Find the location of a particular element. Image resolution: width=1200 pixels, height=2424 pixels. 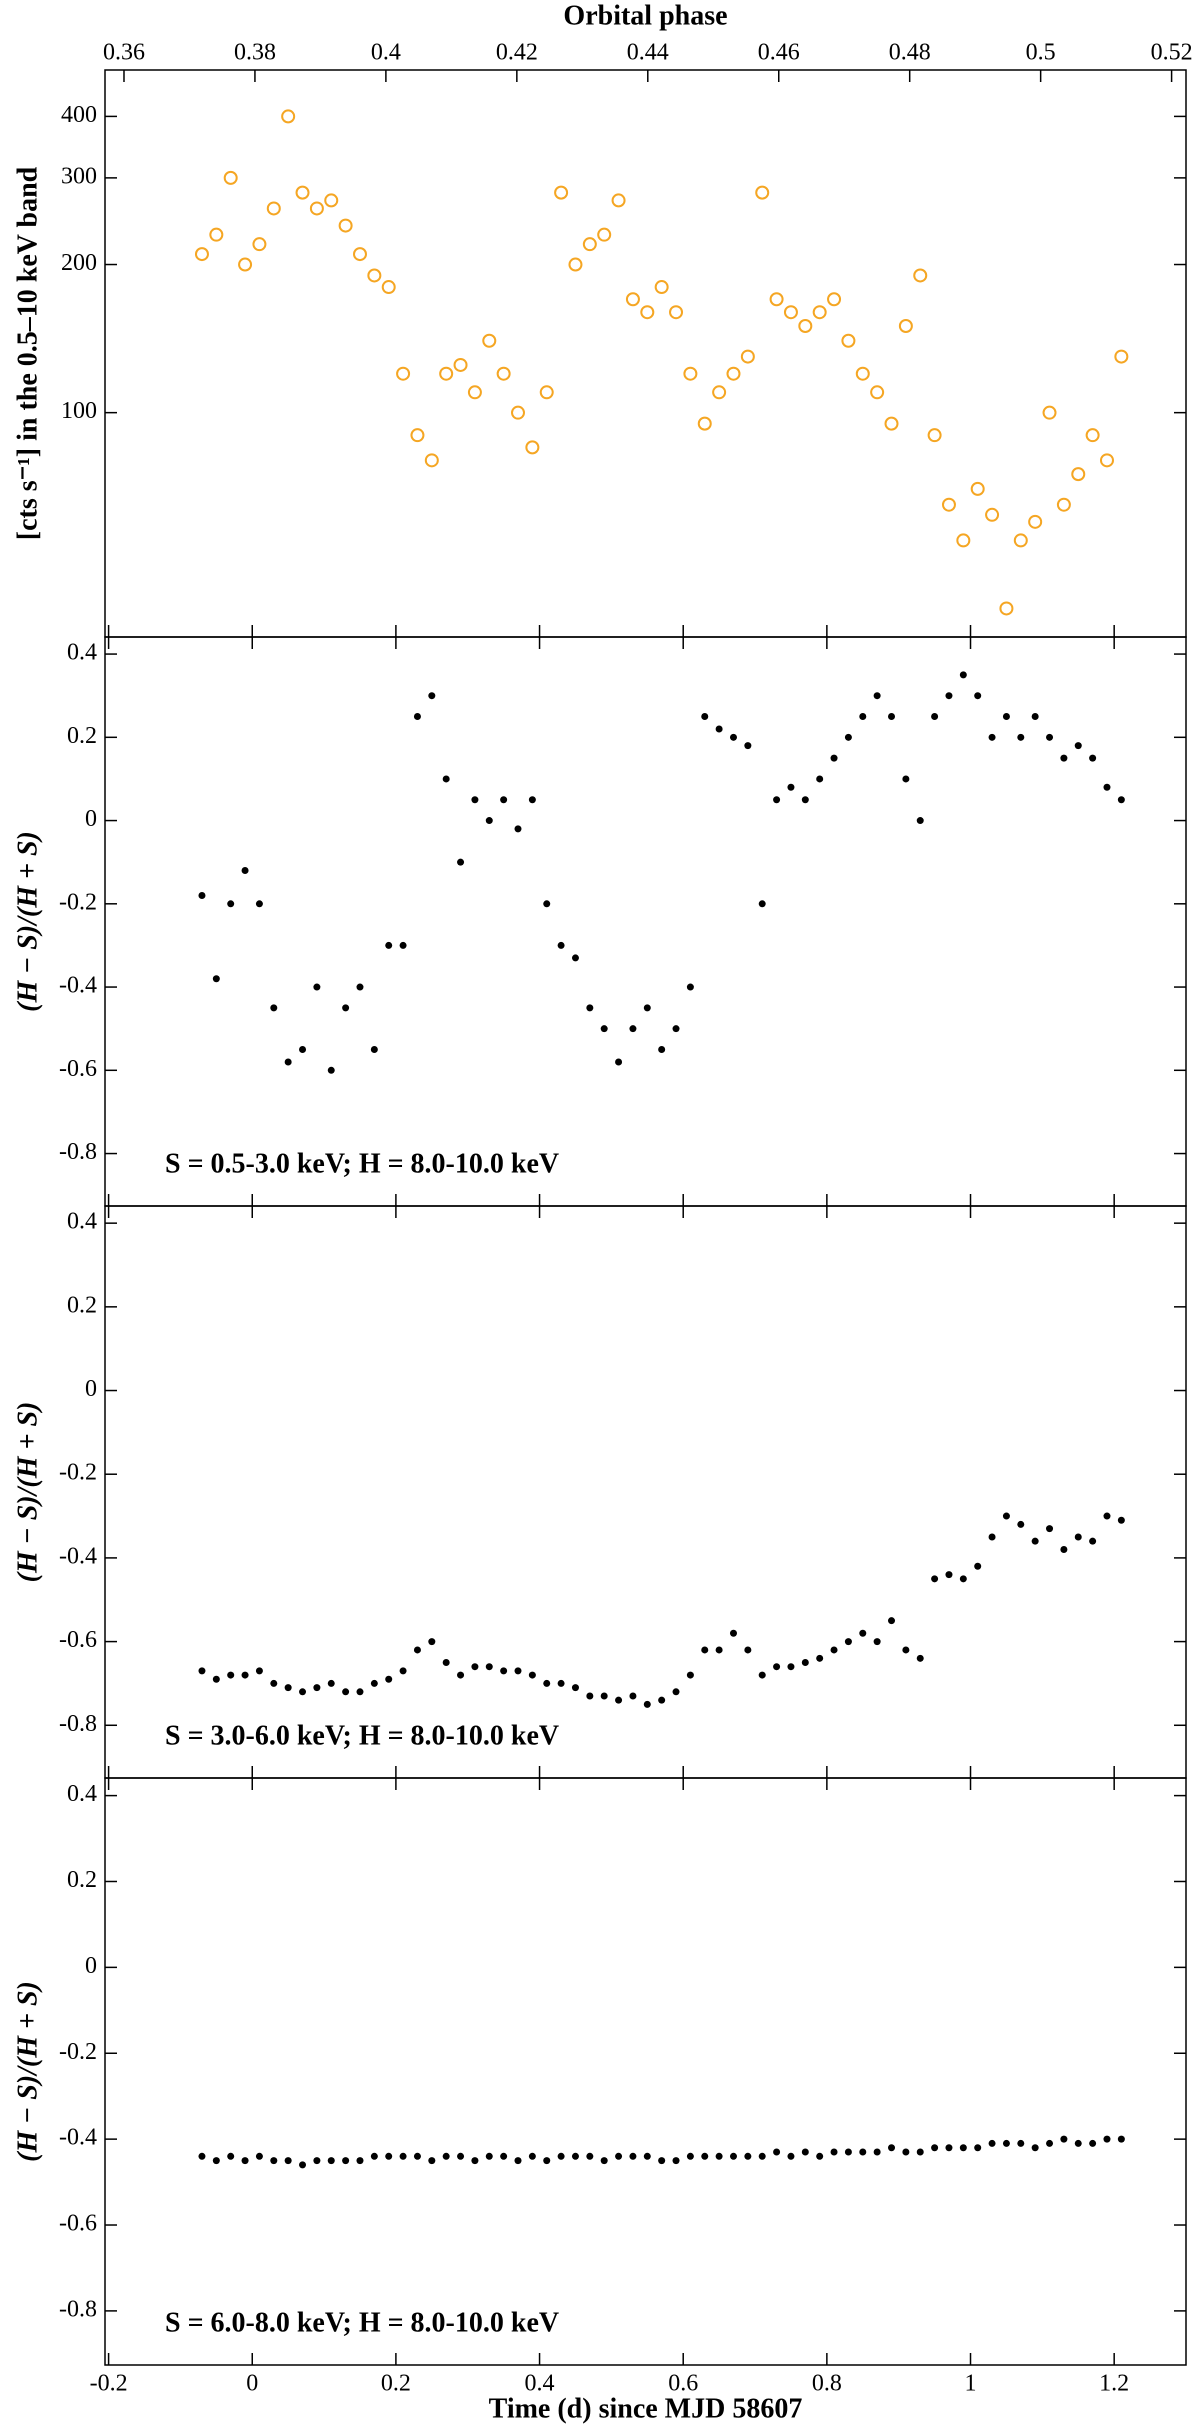

y-tick-label: 100 is located at coordinates (79, 411).